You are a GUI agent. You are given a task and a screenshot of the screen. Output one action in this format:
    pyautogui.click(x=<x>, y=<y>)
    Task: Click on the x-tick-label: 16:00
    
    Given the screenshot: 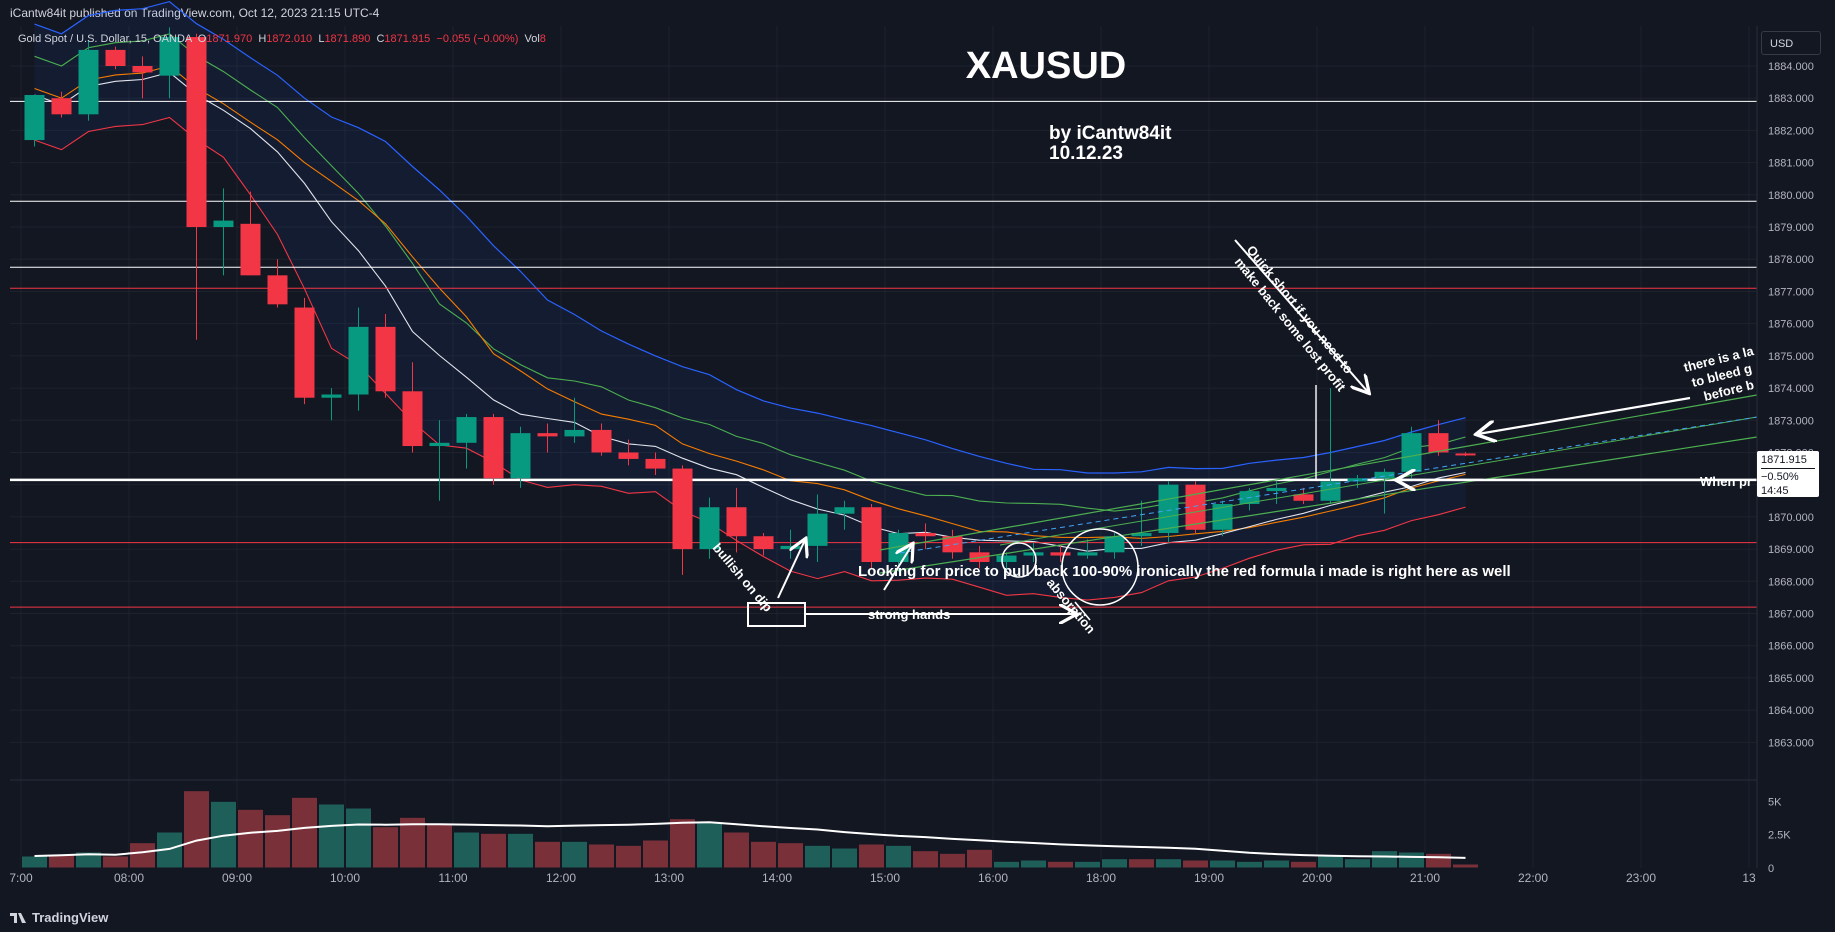 What is the action you would take?
    pyautogui.click(x=993, y=878)
    